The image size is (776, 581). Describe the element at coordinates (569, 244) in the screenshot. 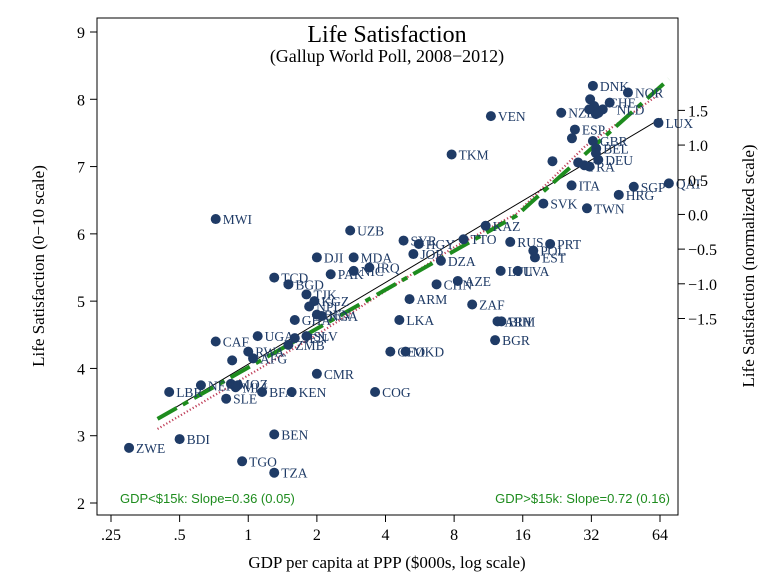

I see `point-label: PRT` at that location.